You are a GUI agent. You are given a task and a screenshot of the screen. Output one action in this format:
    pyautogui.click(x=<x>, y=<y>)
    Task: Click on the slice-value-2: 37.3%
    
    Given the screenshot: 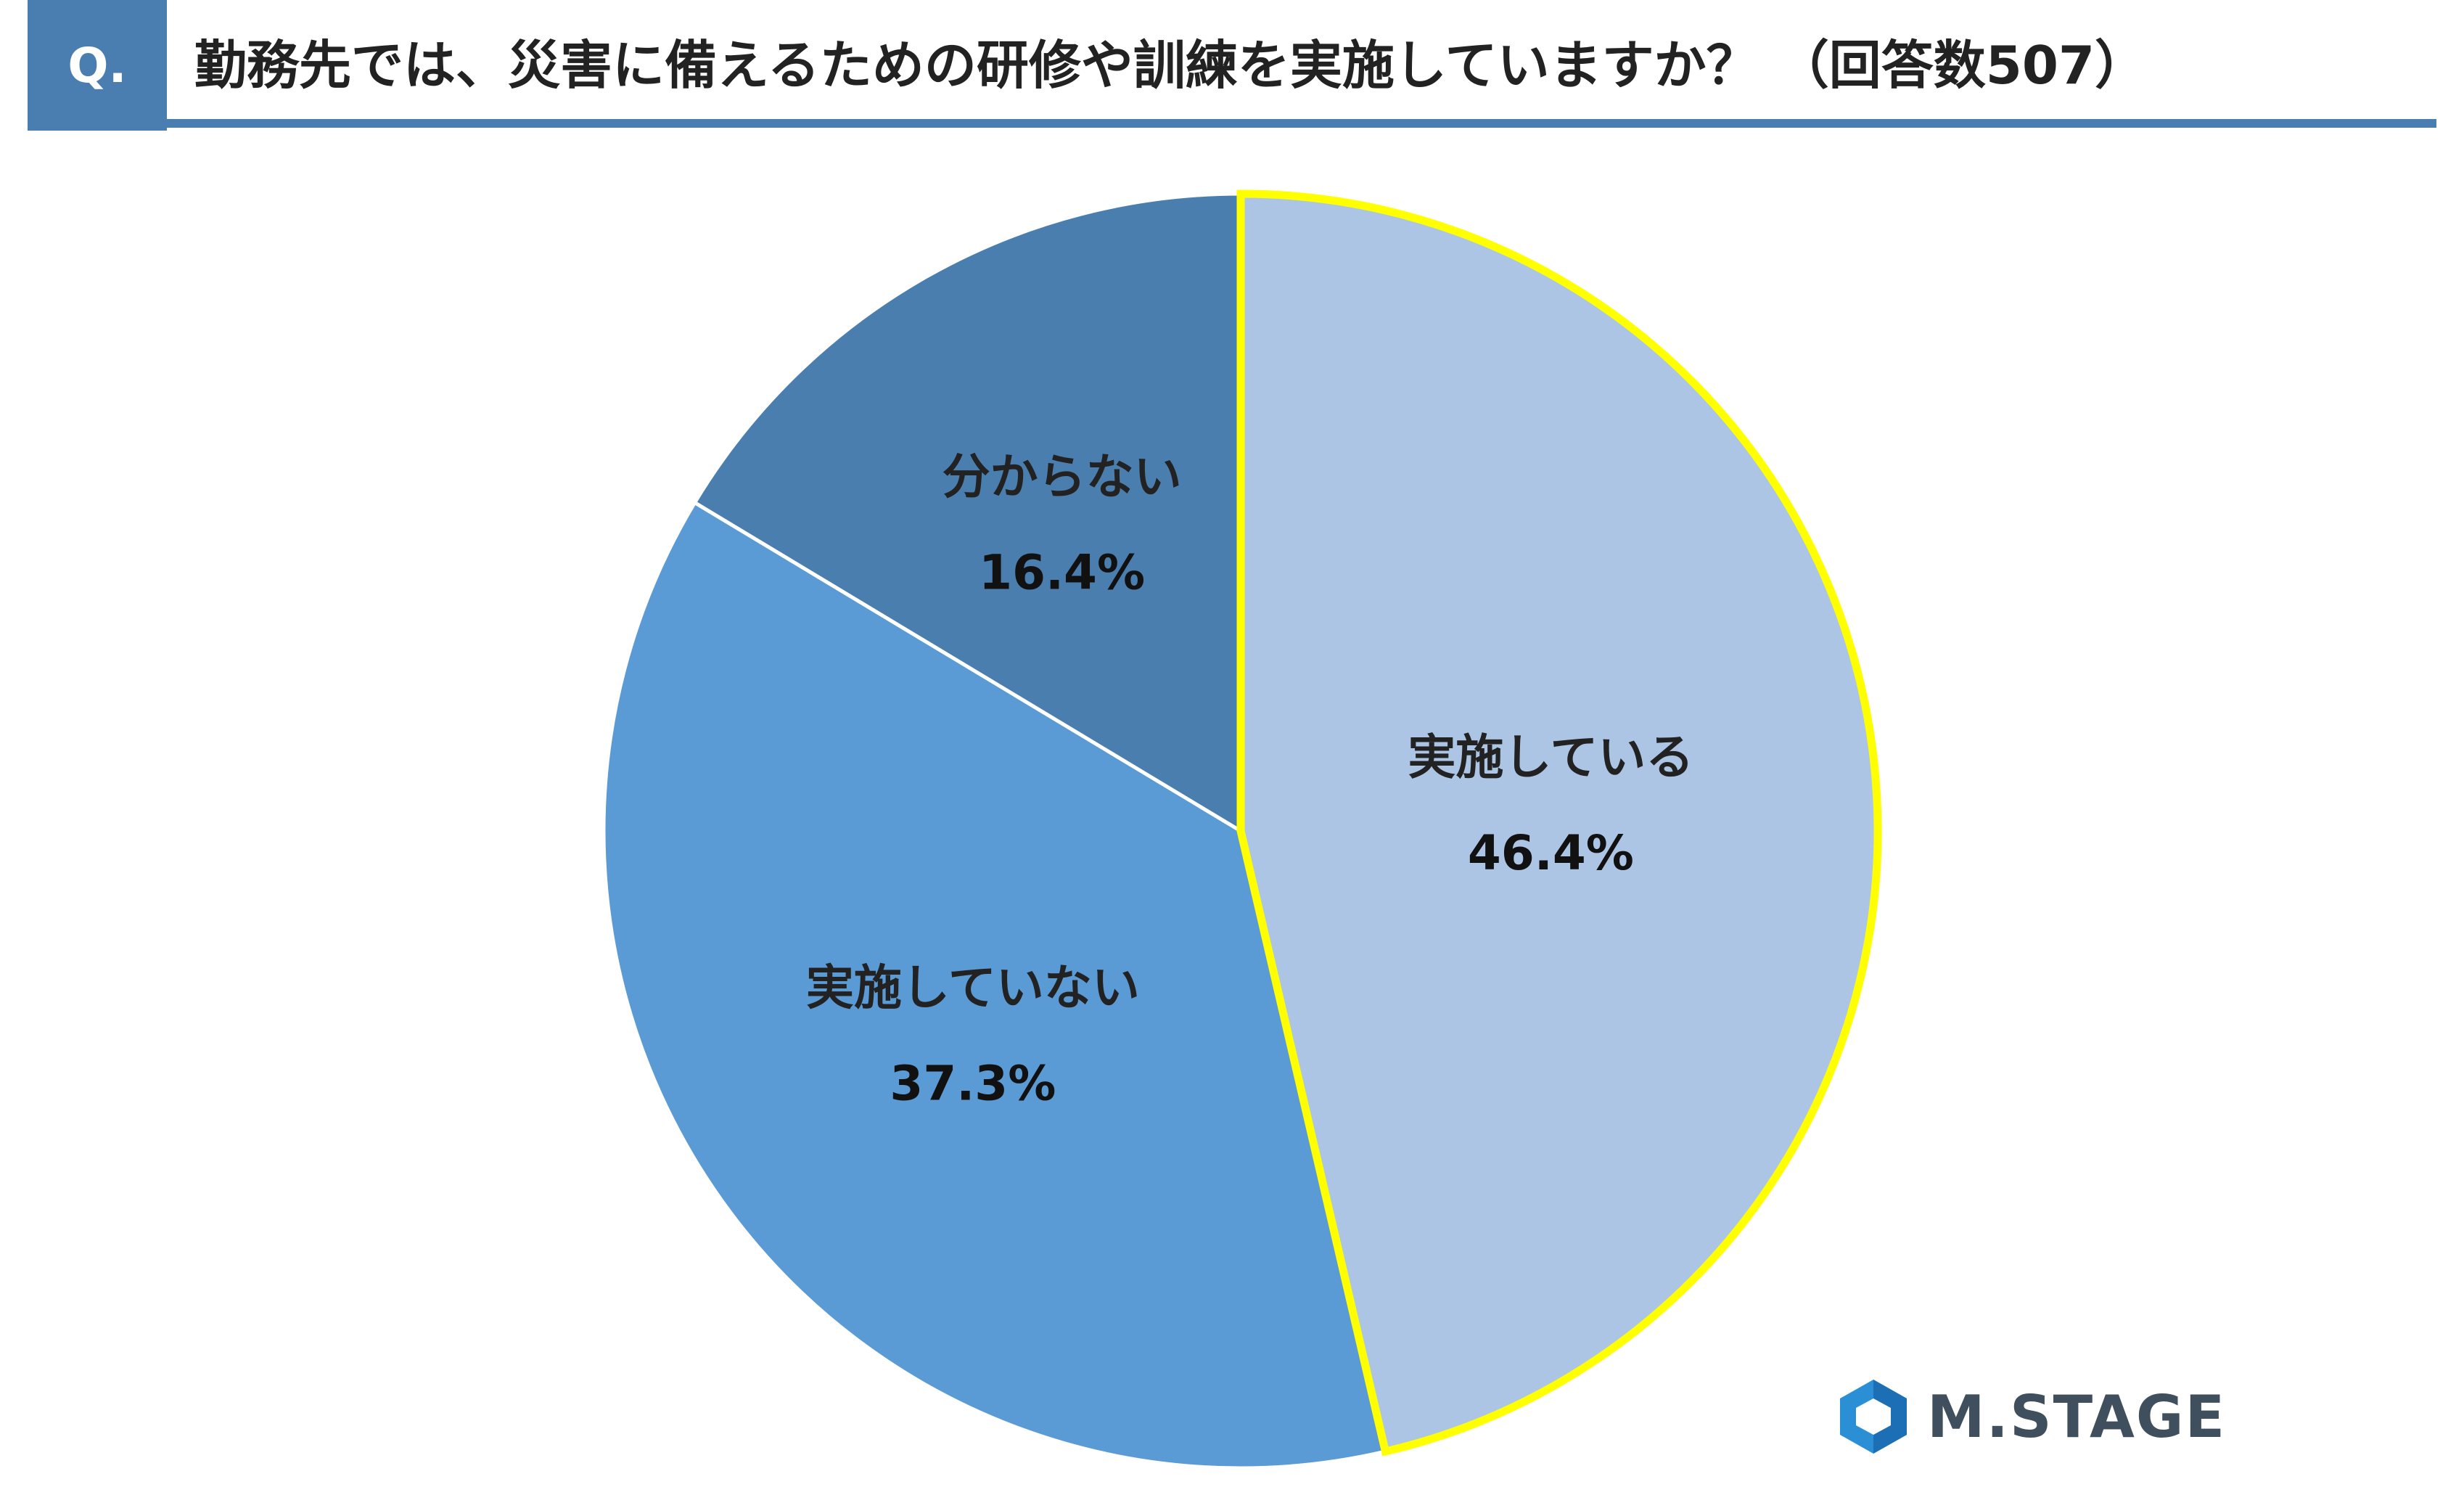 What is the action you would take?
    pyautogui.click(x=973, y=1084)
    